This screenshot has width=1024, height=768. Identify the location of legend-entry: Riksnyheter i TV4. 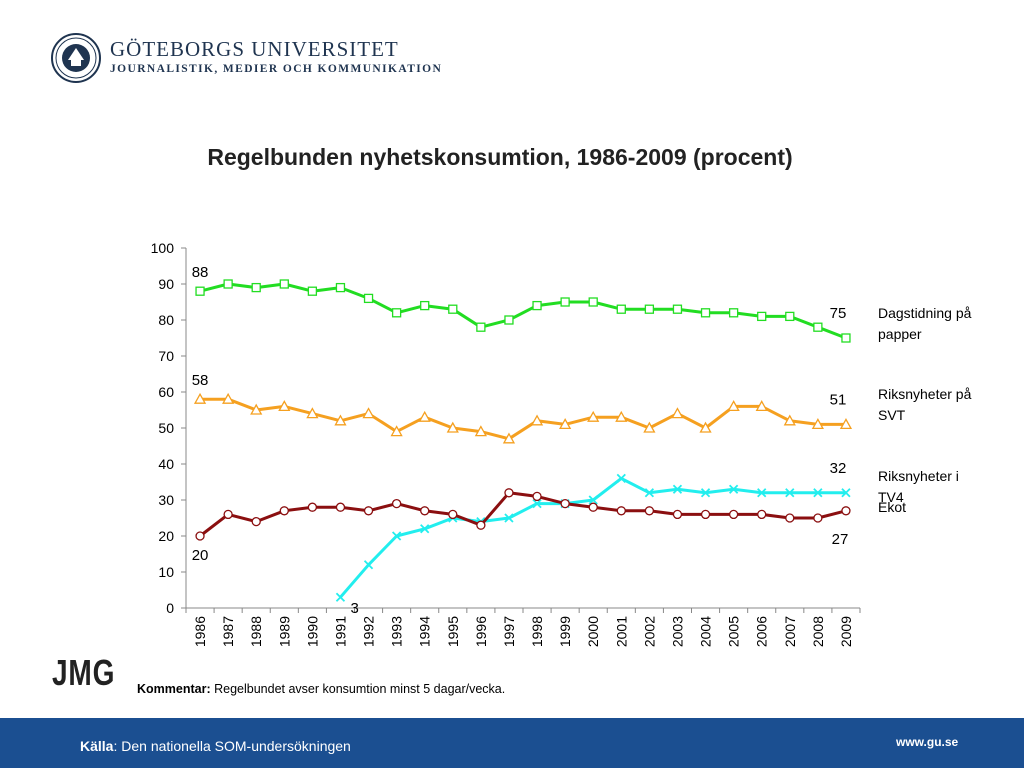
(918, 486).